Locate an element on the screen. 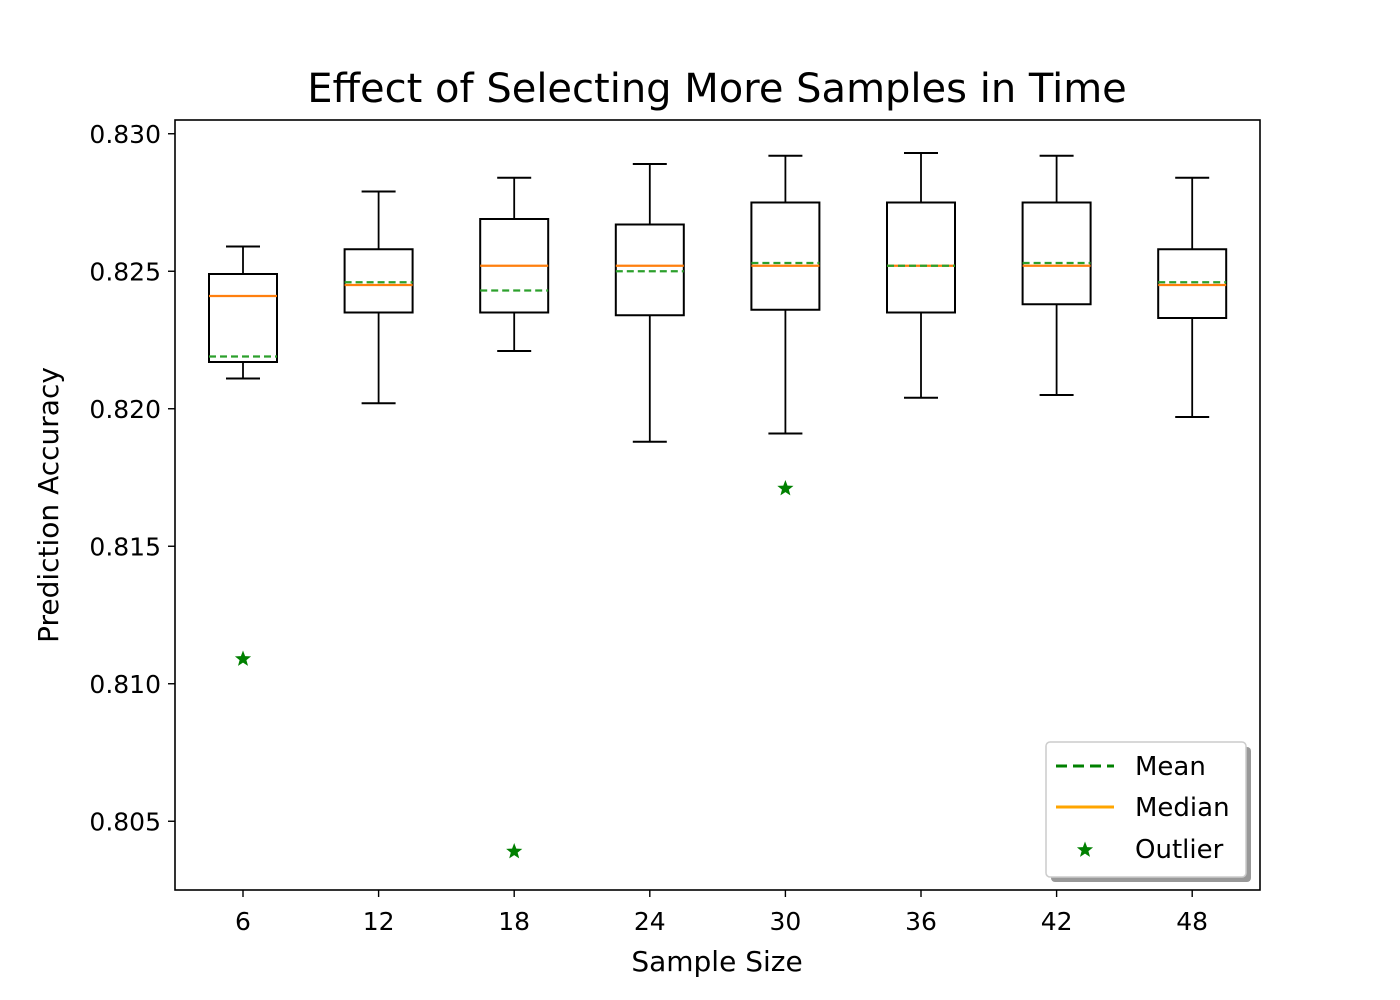 The height and width of the screenshot is (1000, 1400). x-tick-label: 24 is located at coordinates (650, 921).